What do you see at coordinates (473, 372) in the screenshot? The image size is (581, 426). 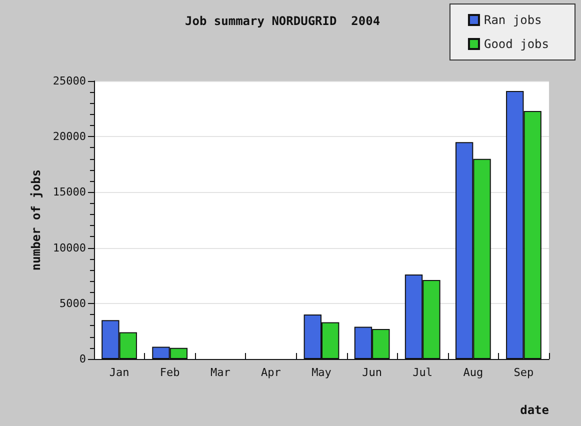 I see `x-tick-label: Aug` at bounding box center [473, 372].